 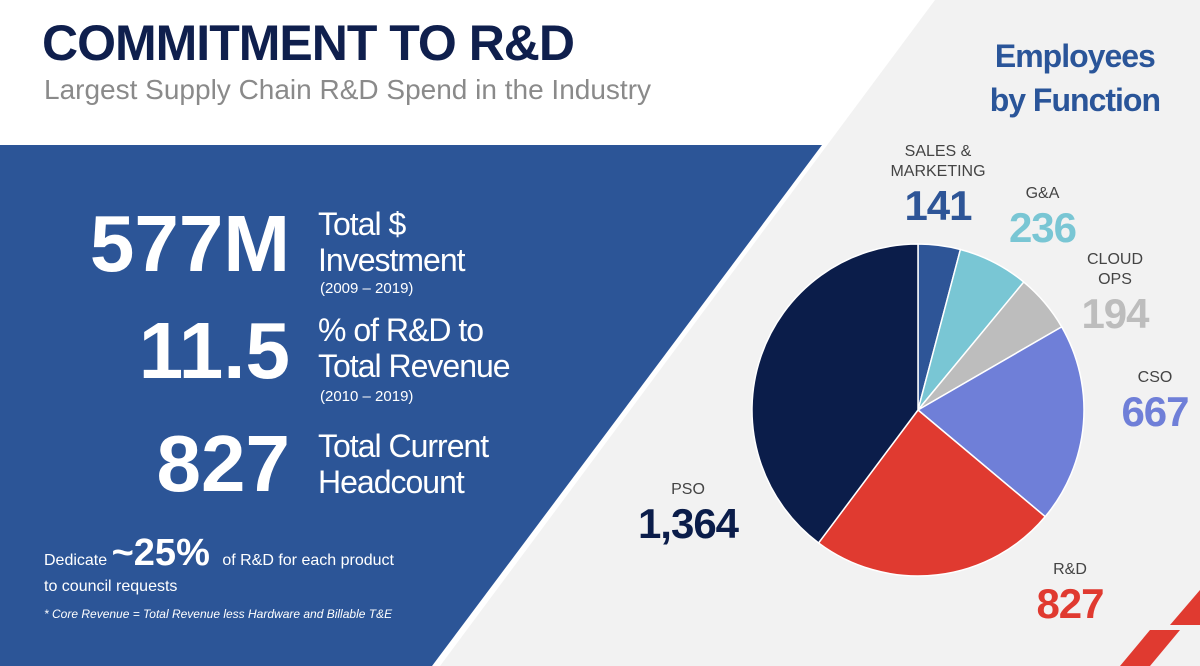 What do you see at coordinates (1075, 78) in the screenshot?
I see `chart-title: Employees by Function` at bounding box center [1075, 78].